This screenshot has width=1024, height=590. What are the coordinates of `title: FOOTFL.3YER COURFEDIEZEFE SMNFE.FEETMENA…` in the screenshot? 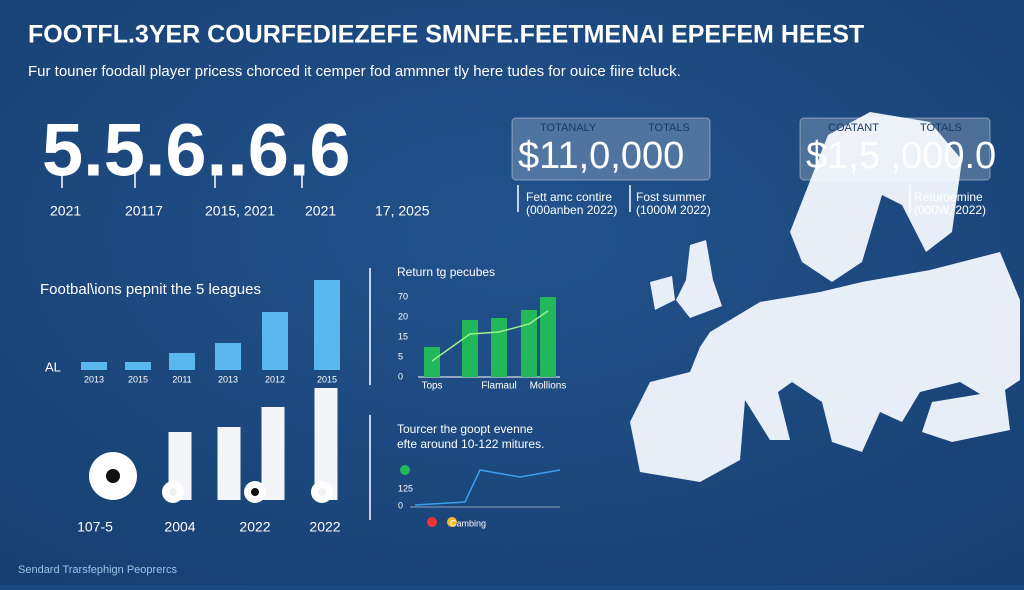 It's located at (446, 35).